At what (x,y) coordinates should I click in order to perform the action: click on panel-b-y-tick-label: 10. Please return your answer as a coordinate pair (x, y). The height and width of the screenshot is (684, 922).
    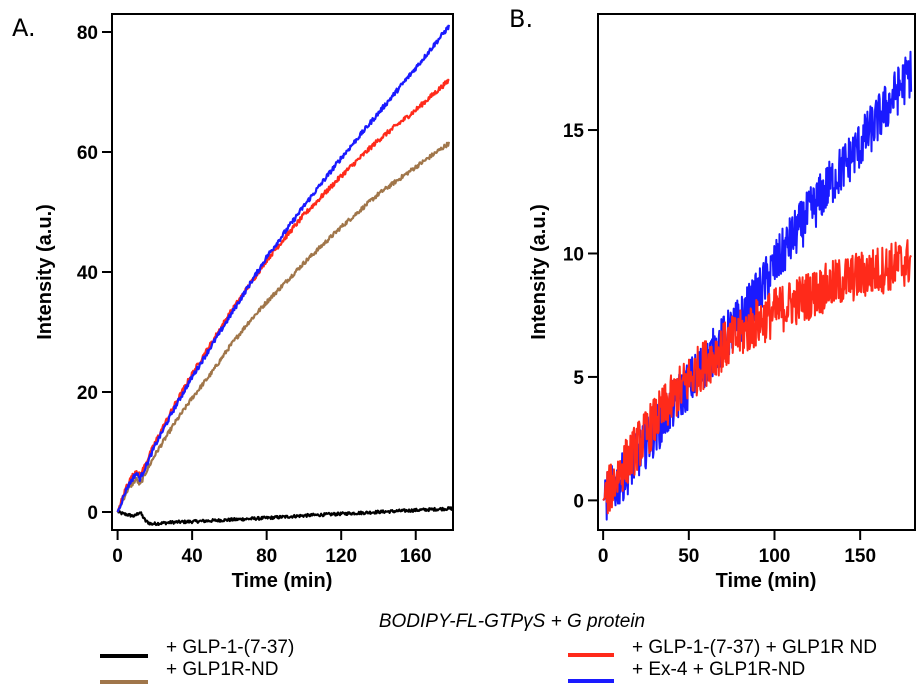
    Looking at the image, I should click on (573, 254).